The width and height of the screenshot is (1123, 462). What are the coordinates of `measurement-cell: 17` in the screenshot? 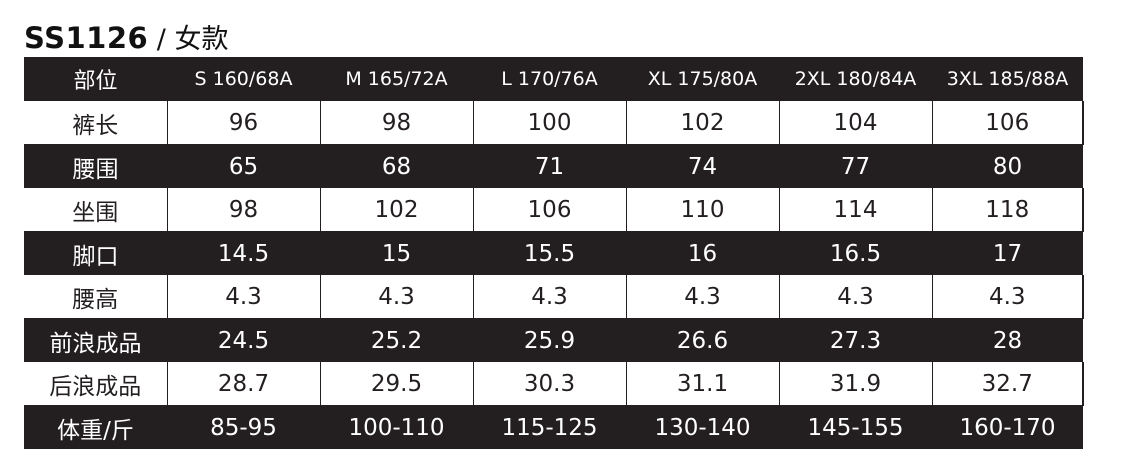 It's located at (1007, 253).